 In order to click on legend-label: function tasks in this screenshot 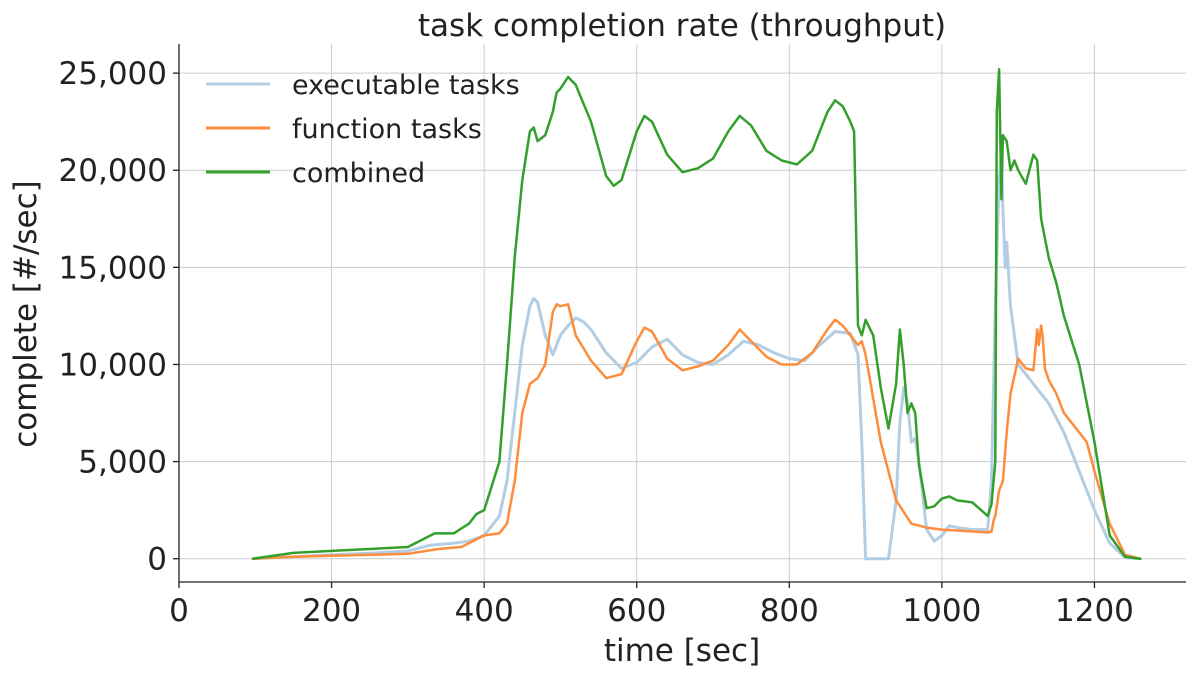, I will do `click(387, 129)`.